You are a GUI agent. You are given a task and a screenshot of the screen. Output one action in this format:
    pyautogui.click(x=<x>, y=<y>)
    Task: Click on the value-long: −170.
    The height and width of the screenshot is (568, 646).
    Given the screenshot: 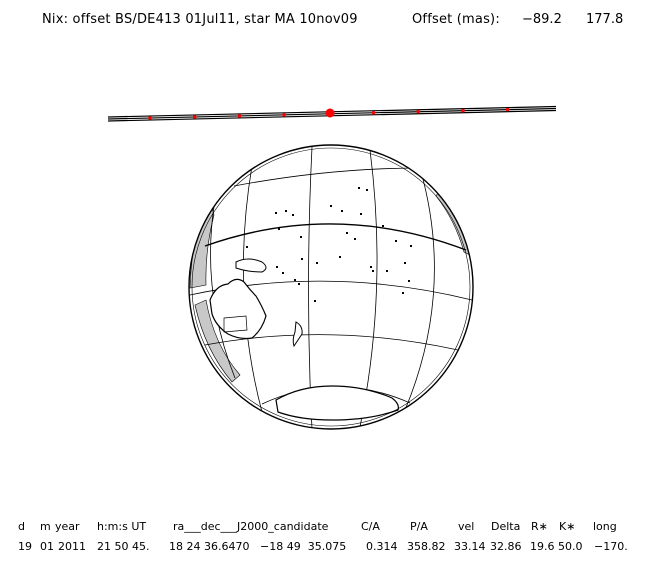 What is the action you would take?
    pyautogui.click(x=611, y=546)
    